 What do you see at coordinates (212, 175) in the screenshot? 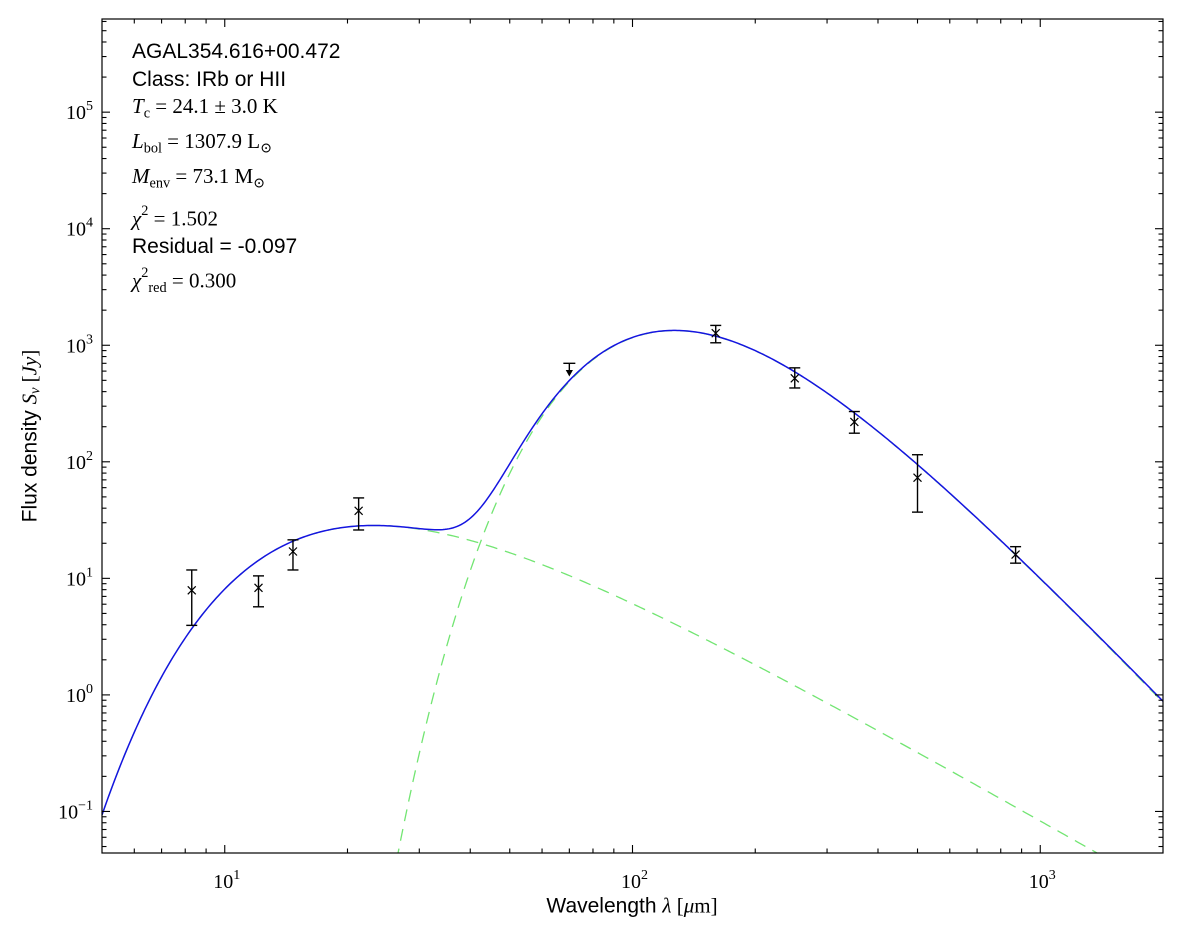
I see `text-part: = 73.1 M` at bounding box center [212, 175].